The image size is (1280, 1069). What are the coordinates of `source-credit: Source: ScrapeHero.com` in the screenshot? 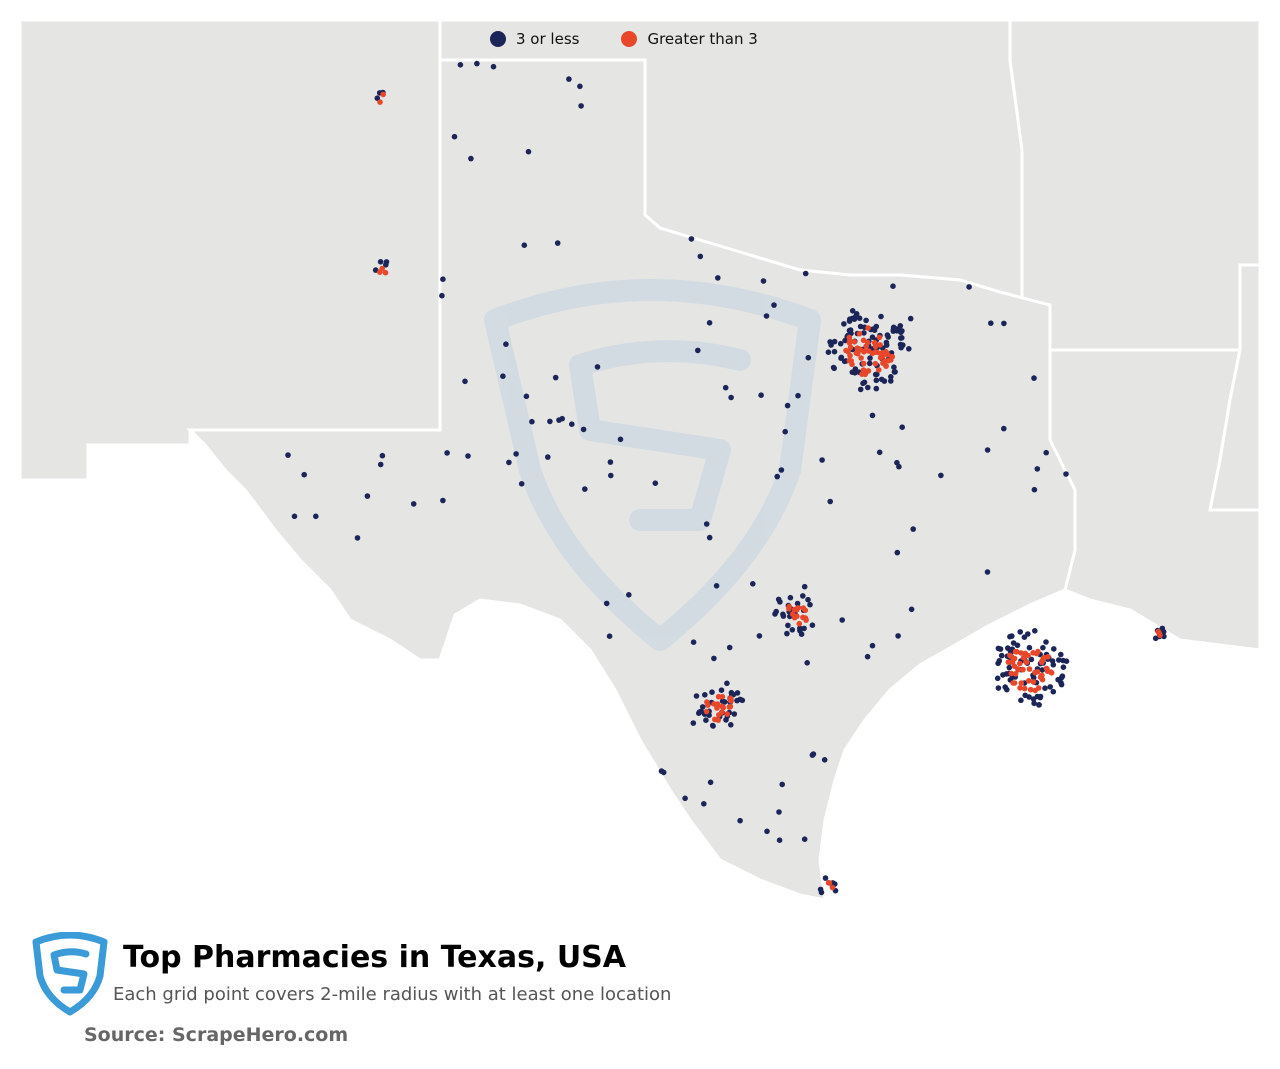 It's located at (216, 1035).